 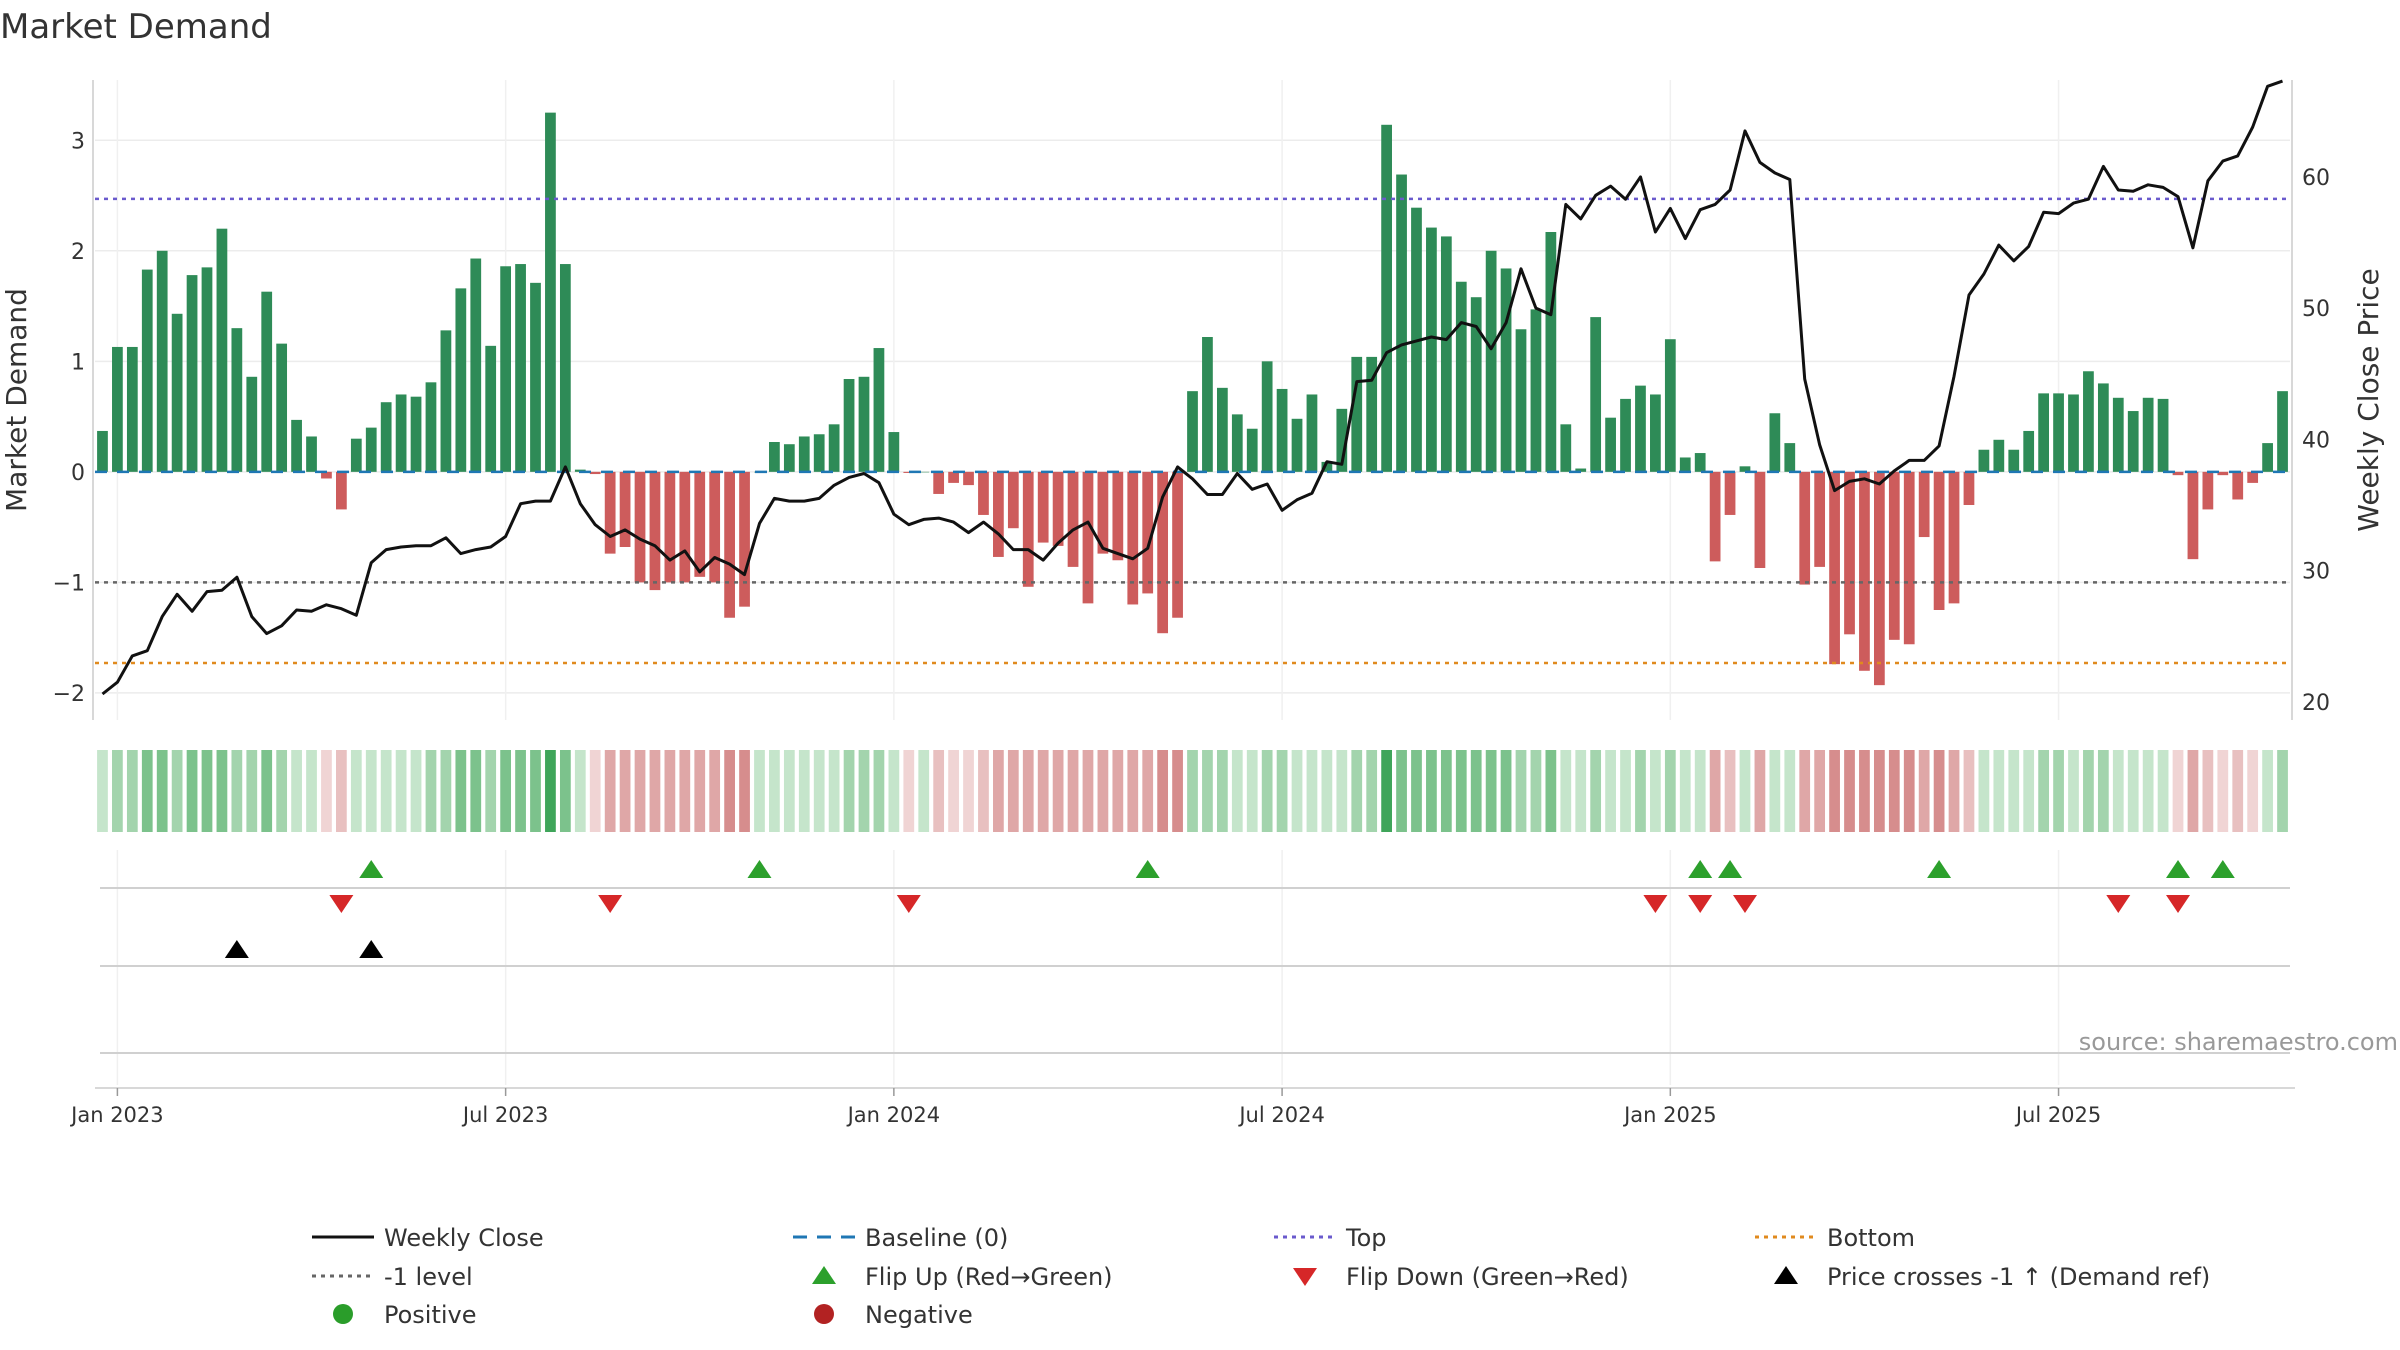 What do you see at coordinates (900, 1238) in the screenshot?
I see `legend-item: Baseline (0)` at bounding box center [900, 1238].